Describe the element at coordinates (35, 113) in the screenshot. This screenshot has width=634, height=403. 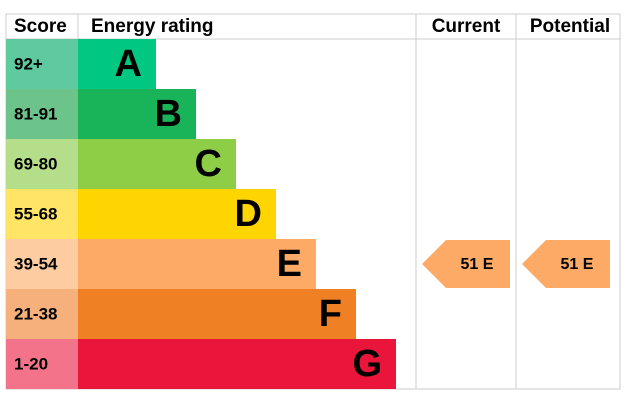
I see `score-label: 81-91` at that location.